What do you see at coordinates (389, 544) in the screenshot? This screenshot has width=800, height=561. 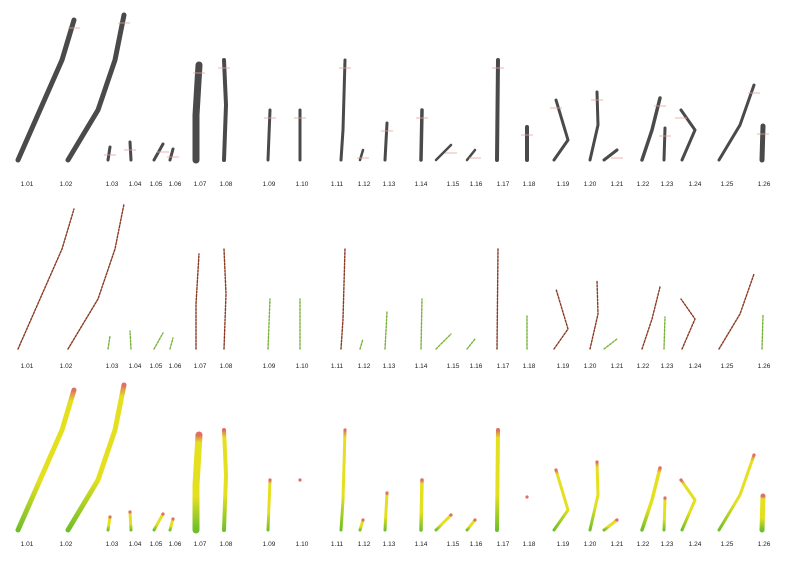 I see `specimen-label: 1.13` at bounding box center [389, 544].